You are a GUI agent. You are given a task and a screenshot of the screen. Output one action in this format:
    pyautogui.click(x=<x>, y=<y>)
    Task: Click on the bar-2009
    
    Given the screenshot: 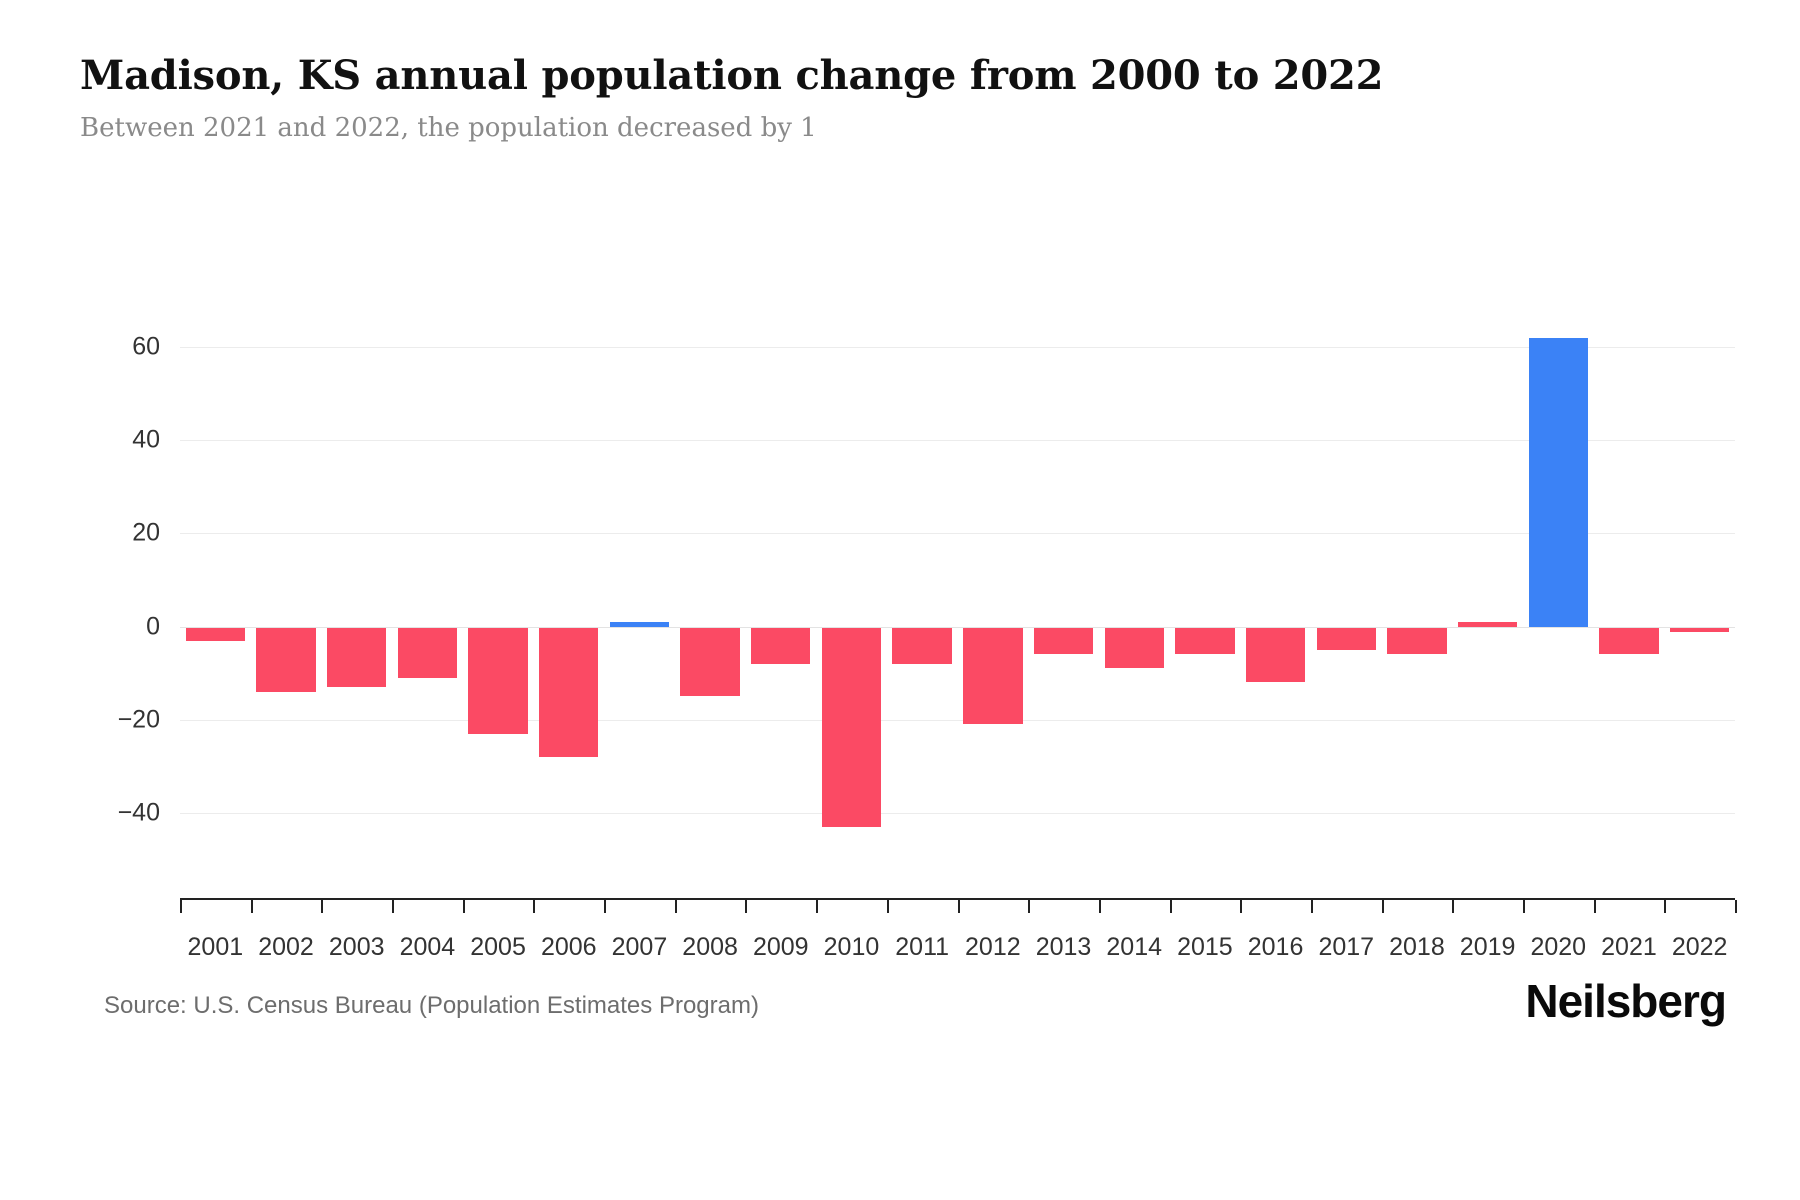 What is the action you would take?
    pyautogui.click(x=781, y=645)
    